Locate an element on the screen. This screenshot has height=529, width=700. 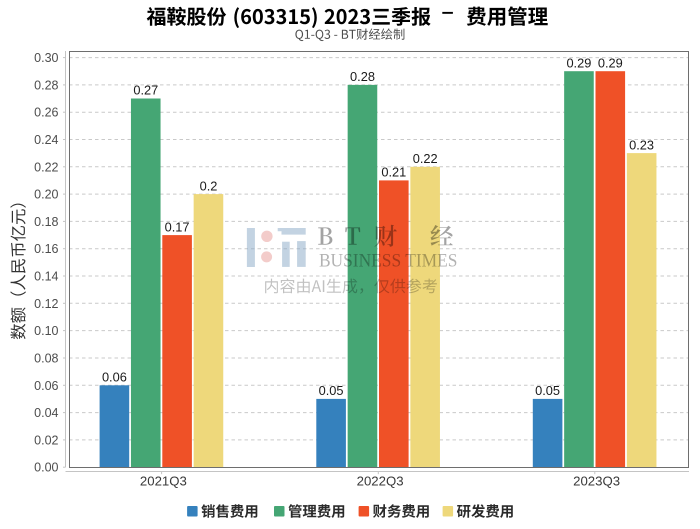
svg-text: 0.10 is located at coordinates (46, 331).